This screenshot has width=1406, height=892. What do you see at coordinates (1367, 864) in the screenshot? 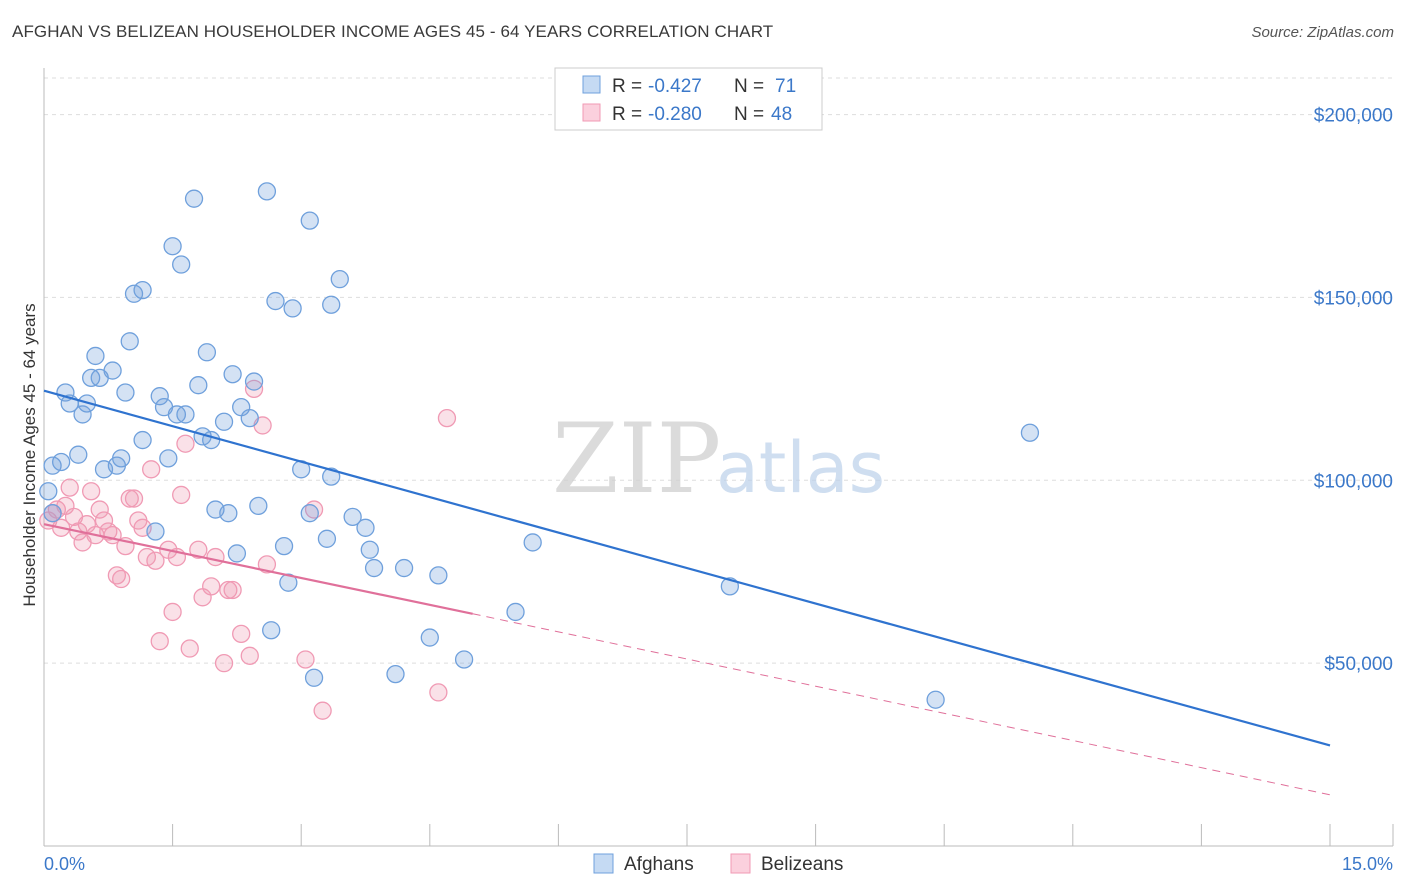
I see `x-tick-label-end: 15.0%` at bounding box center [1367, 864].